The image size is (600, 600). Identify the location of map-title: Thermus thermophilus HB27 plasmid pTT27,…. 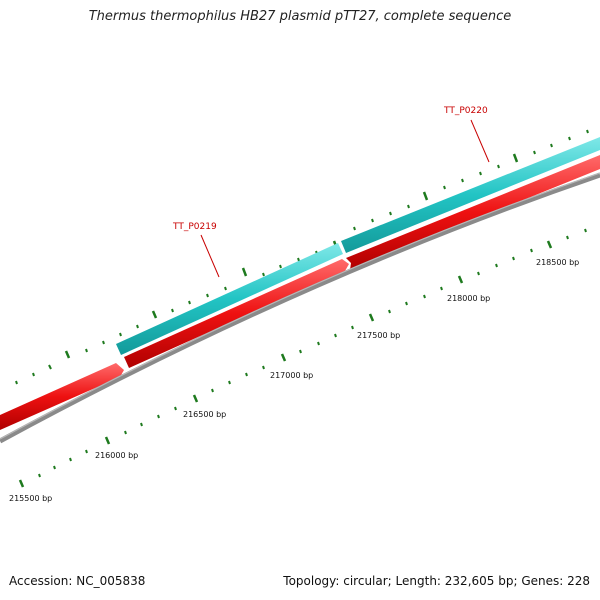
(300, 16).